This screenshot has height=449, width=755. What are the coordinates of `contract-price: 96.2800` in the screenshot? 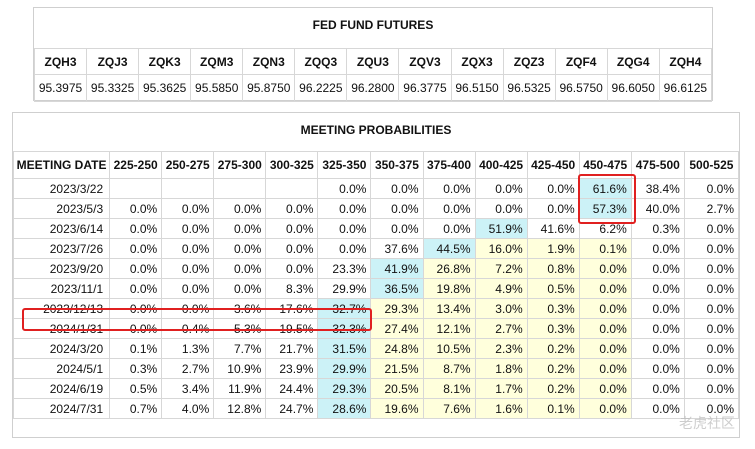 It's located at (373, 88).